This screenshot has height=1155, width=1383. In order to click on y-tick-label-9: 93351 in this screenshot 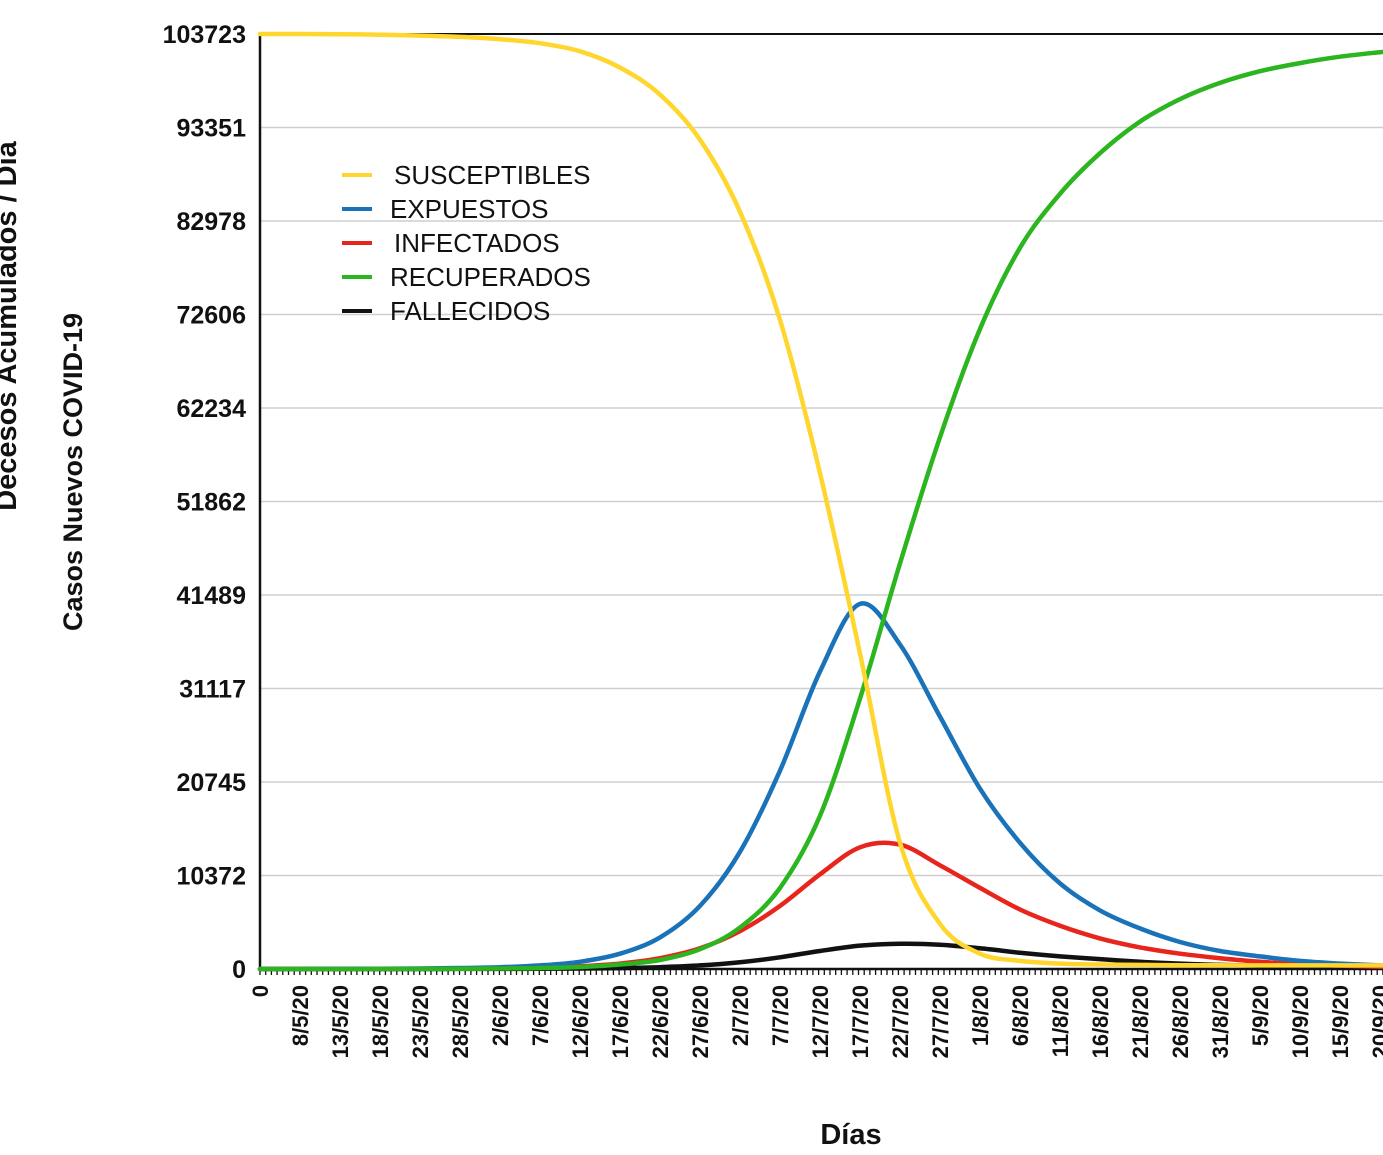, I will do `click(211, 128)`.